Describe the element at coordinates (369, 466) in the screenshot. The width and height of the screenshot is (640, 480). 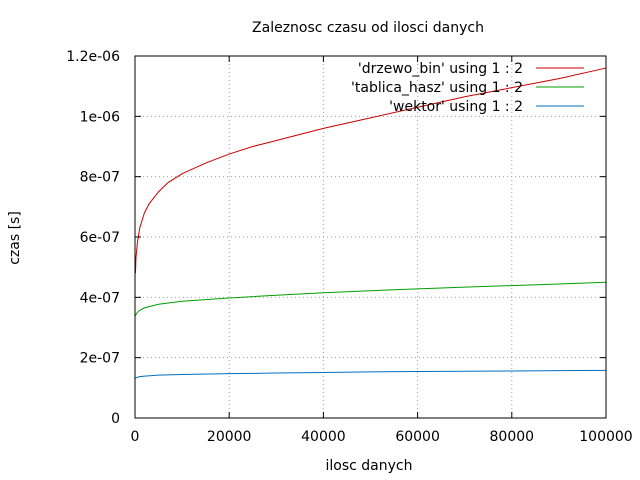
I see `x-axis-label: ilosc danych` at that location.